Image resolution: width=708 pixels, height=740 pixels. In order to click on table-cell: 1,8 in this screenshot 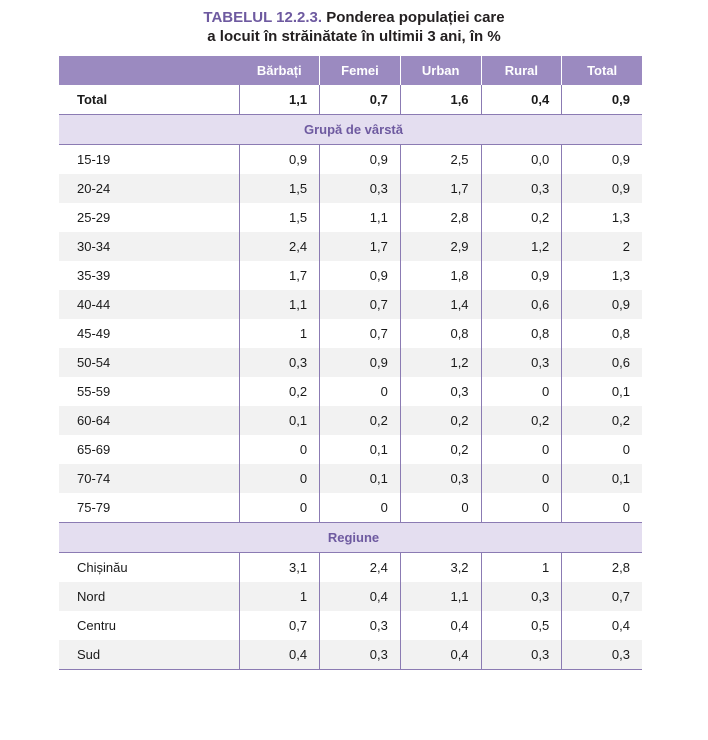, I will do `click(440, 275)`.